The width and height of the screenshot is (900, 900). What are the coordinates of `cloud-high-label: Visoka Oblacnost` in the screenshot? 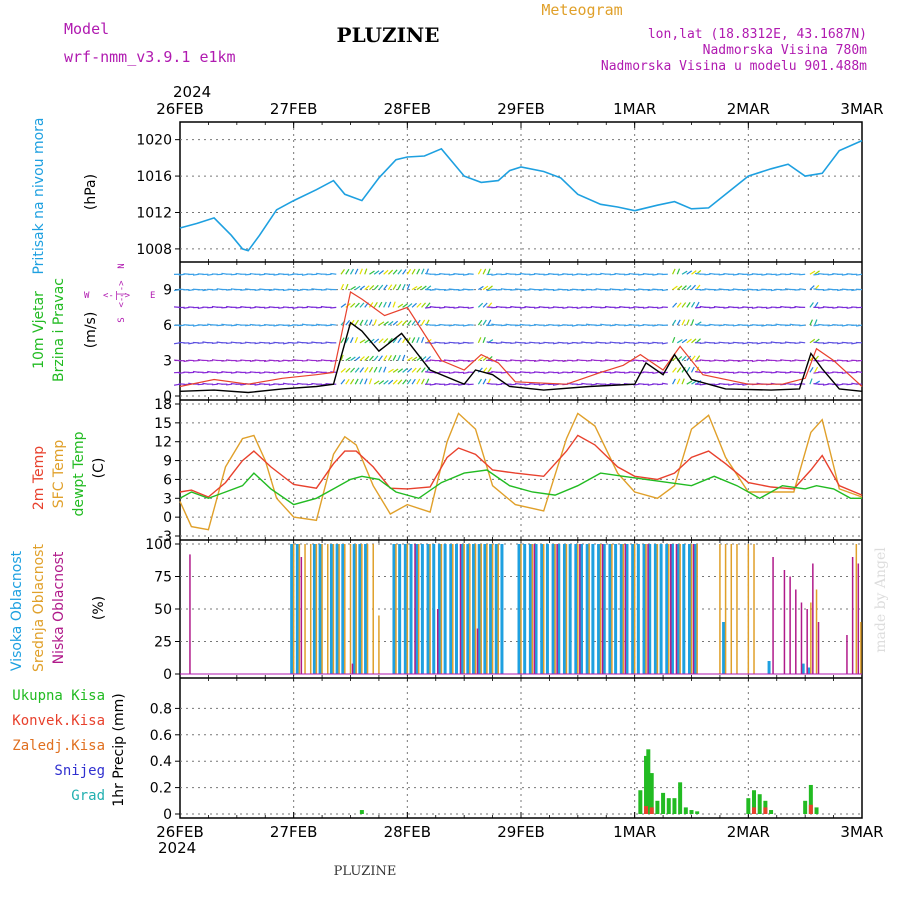 It's located at (17, 610).